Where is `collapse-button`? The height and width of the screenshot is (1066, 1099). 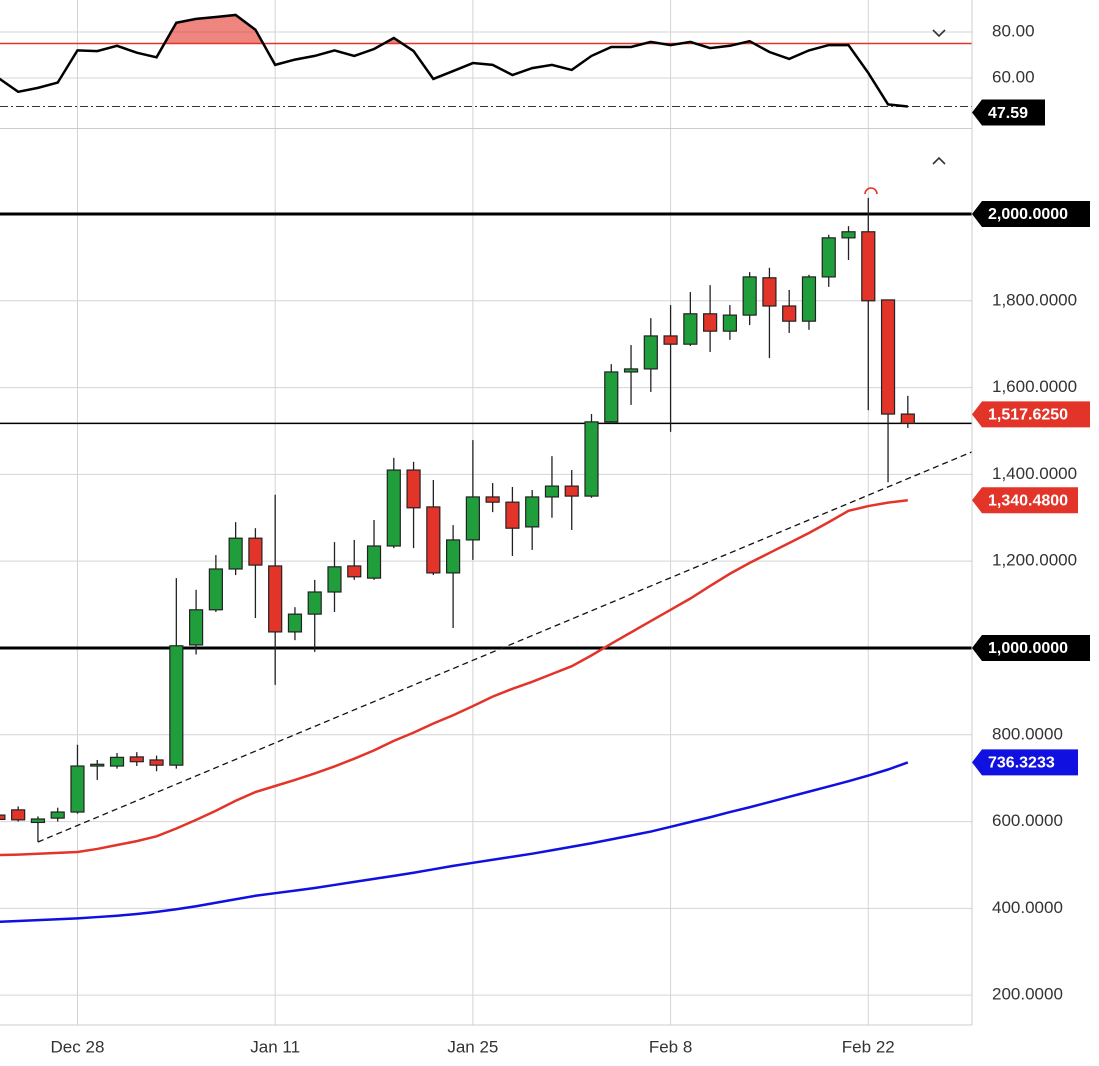
collapse-button is located at coordinates (939, 33).